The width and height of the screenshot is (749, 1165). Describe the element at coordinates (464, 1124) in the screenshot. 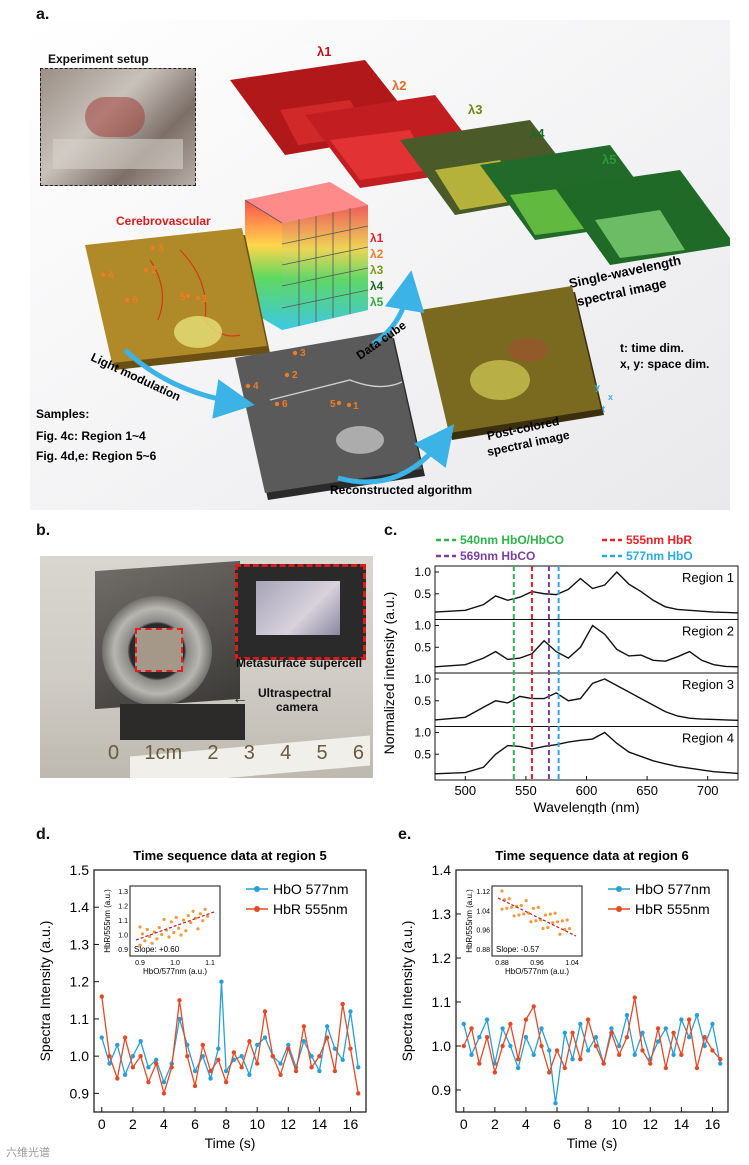

I see `x-tick-label: 0` at that location.